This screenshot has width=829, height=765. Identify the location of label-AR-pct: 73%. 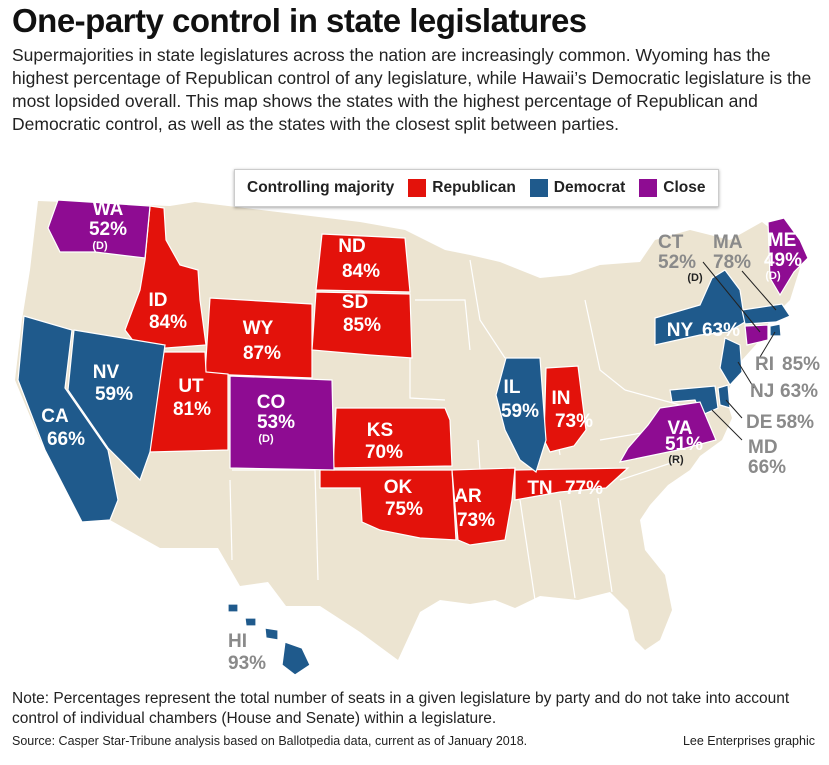
(476, 520).